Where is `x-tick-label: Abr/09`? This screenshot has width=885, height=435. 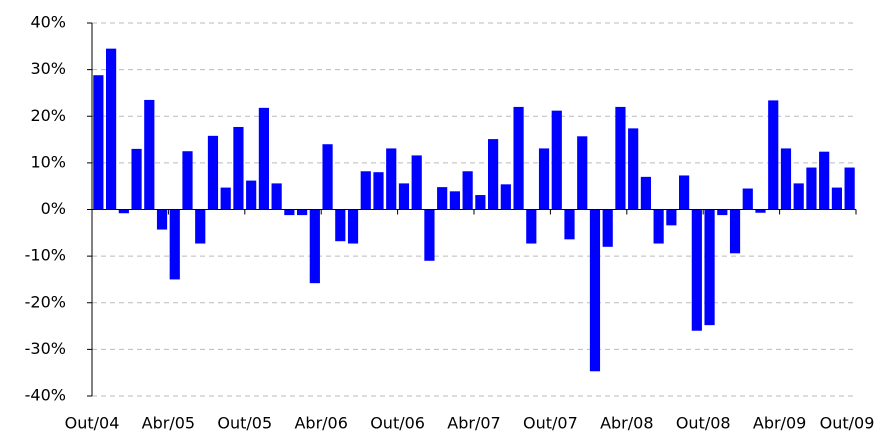 x-tick-label: Abr/09 is located at coordinates (779, 423).